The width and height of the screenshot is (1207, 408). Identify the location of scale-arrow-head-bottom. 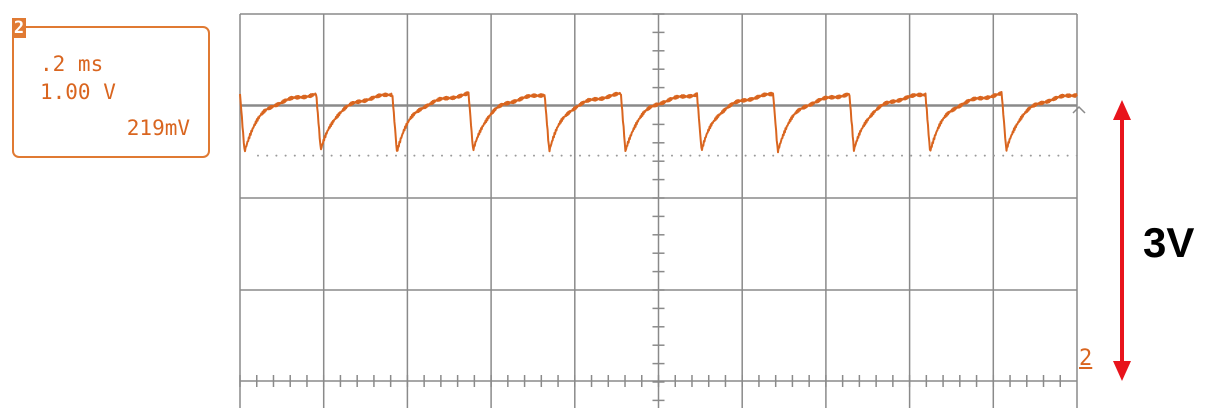
(1122, 371).